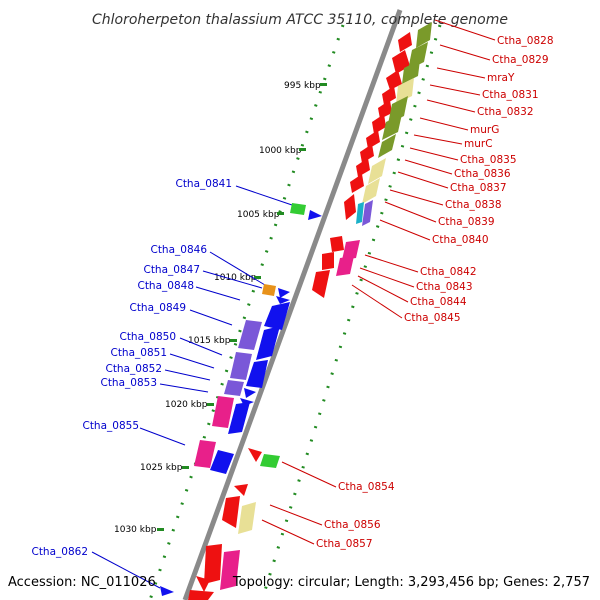 This screenshot has height=600, width=600. What do you see at coordinates (488, 160) in the screenshot?
I see `gene-label: Ctha_0835` at bounding box center [488, 160].